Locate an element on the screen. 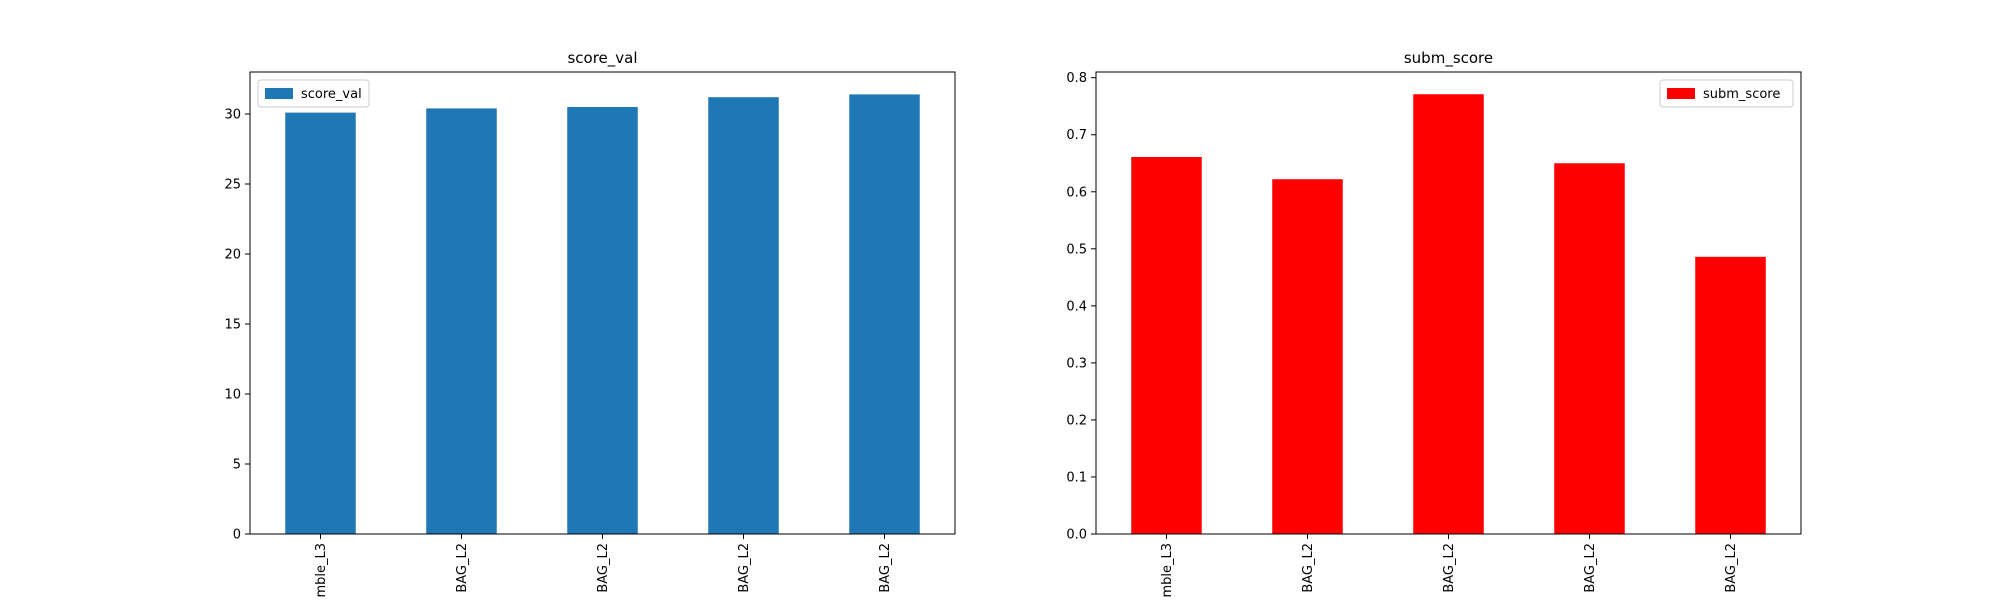 Image resolution: width=2000 pixels, height=600 pixels. y-tick-label: 25 is located at coordinates (232, 185).